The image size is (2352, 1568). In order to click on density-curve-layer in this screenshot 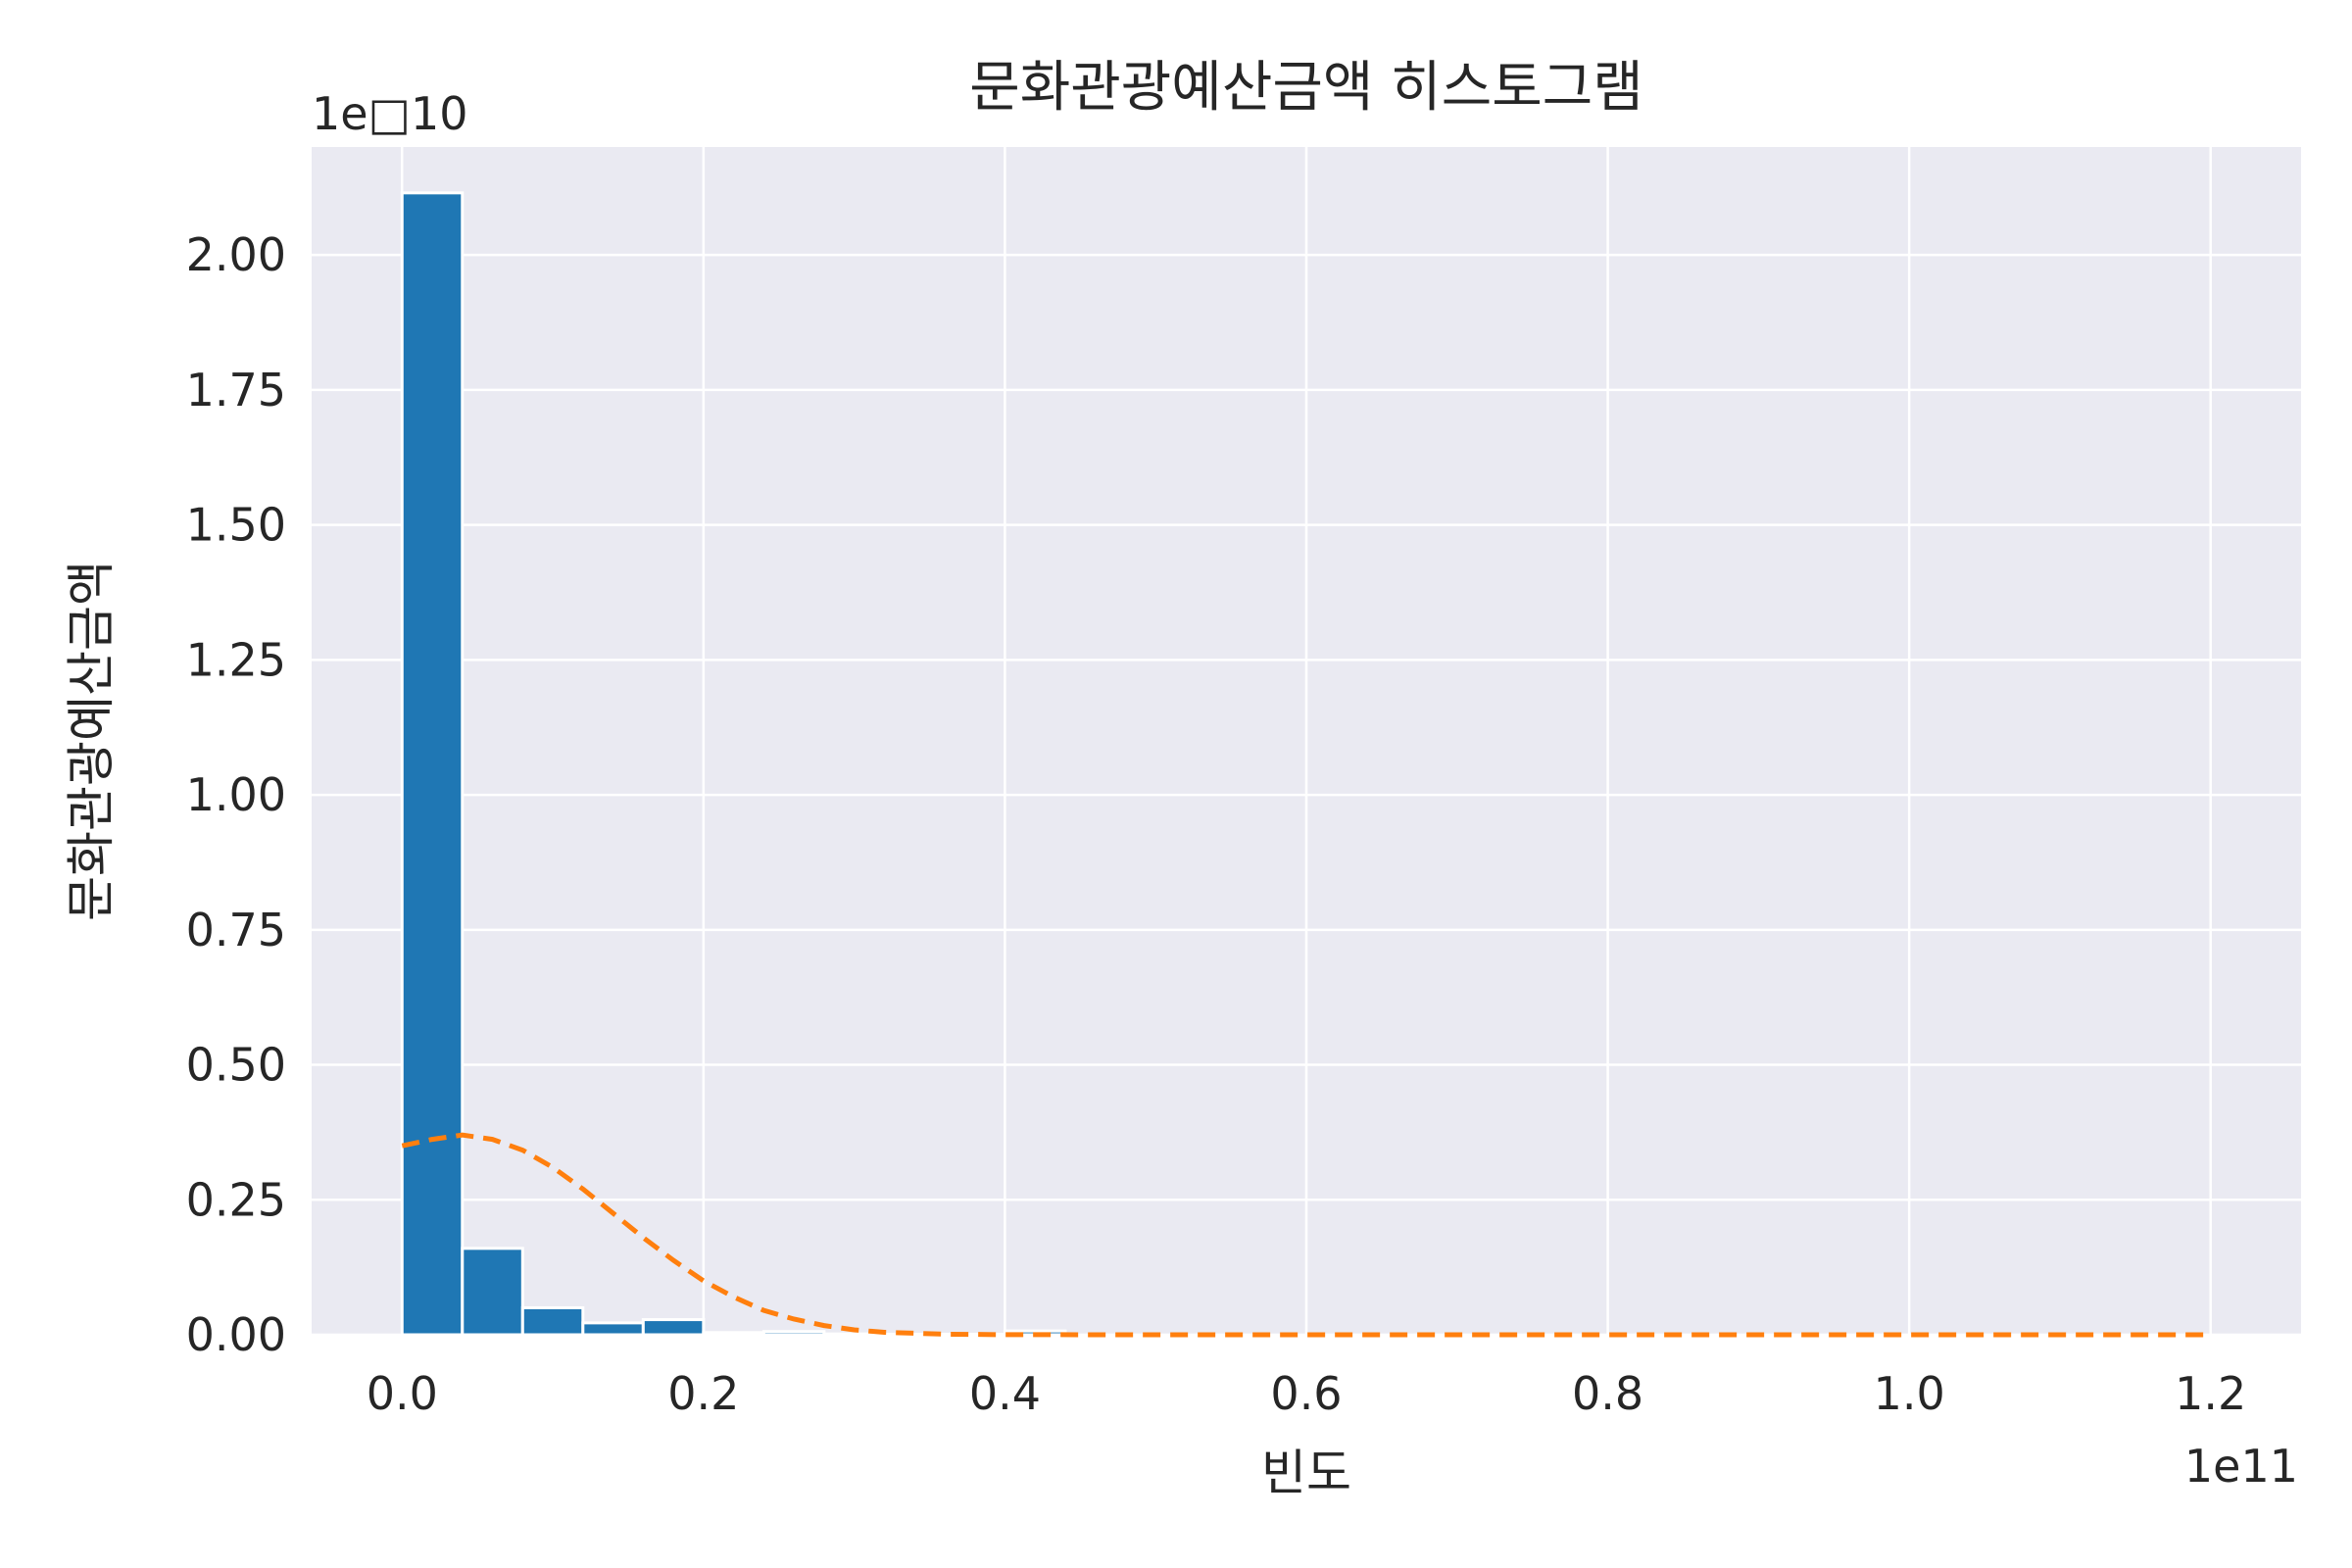, I will do `click(1306, 1235)`.